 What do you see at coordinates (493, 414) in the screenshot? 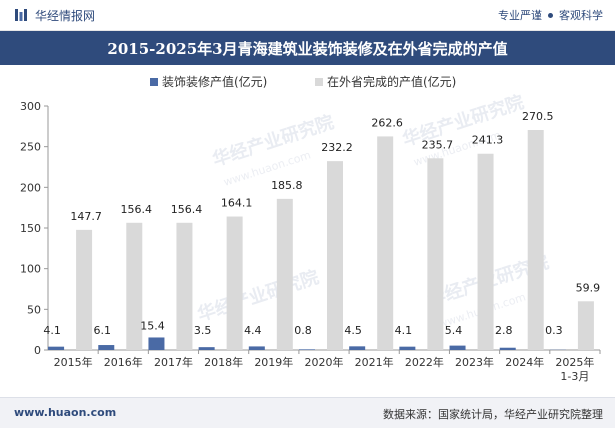
I see `footer-source: 数据来源：国家统计局，华经产业研究院整理` at bounding box center [493, 414].